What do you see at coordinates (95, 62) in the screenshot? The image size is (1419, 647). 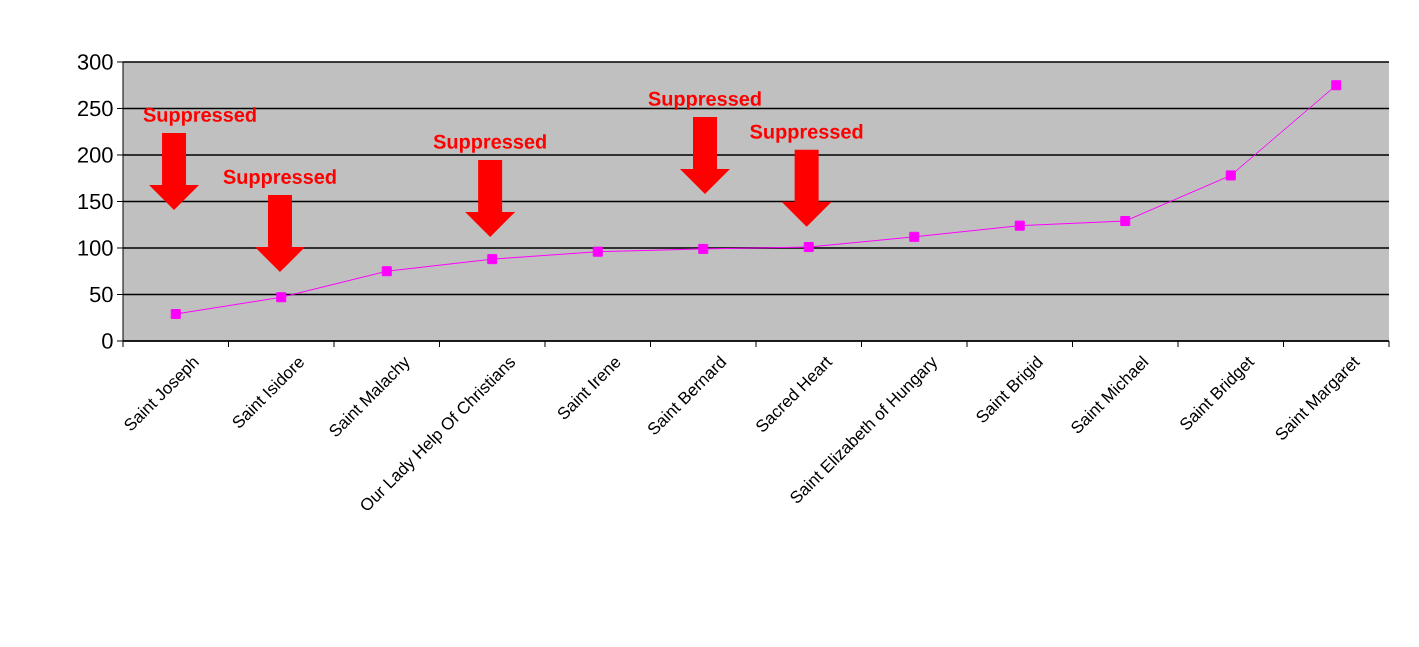 I see `y-tick-label: 300` at bounding box center [95, 62].